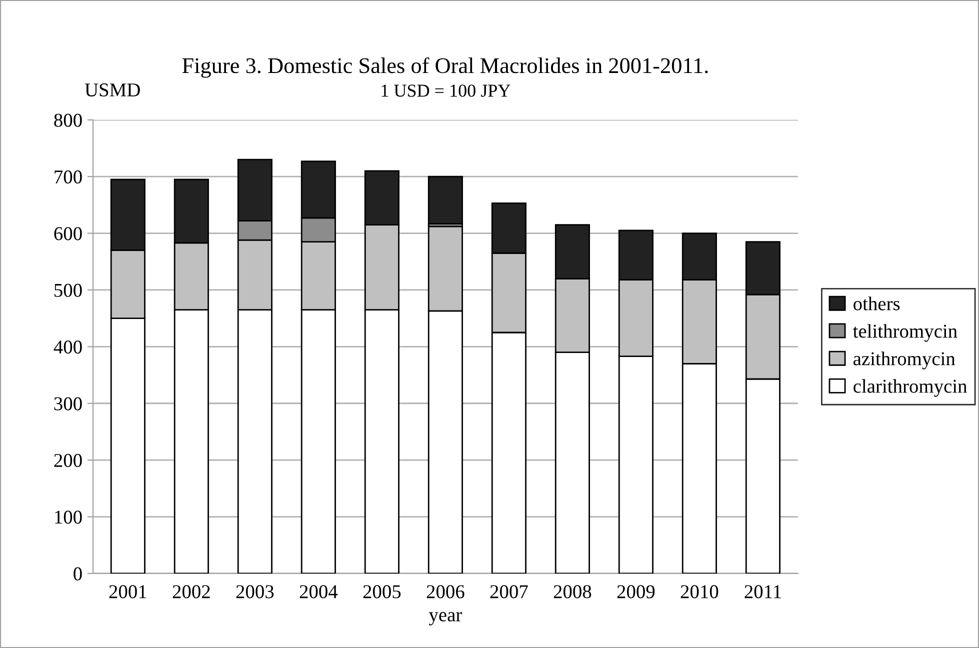 The width and height of the screenshot is (979, 648). I want to click on legend-label: azithromycin, so click(905, 361).